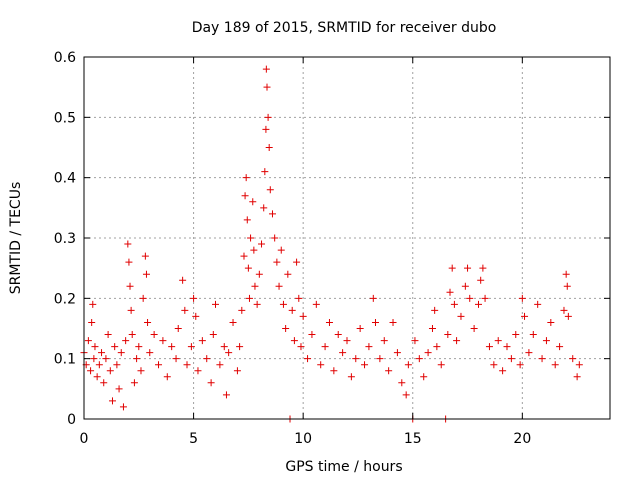 This screenshot has width=640, height=480. Describe the element at coordinates (65, 58) in the screenshot. I see `y-tick-label: 0.6` at that location.